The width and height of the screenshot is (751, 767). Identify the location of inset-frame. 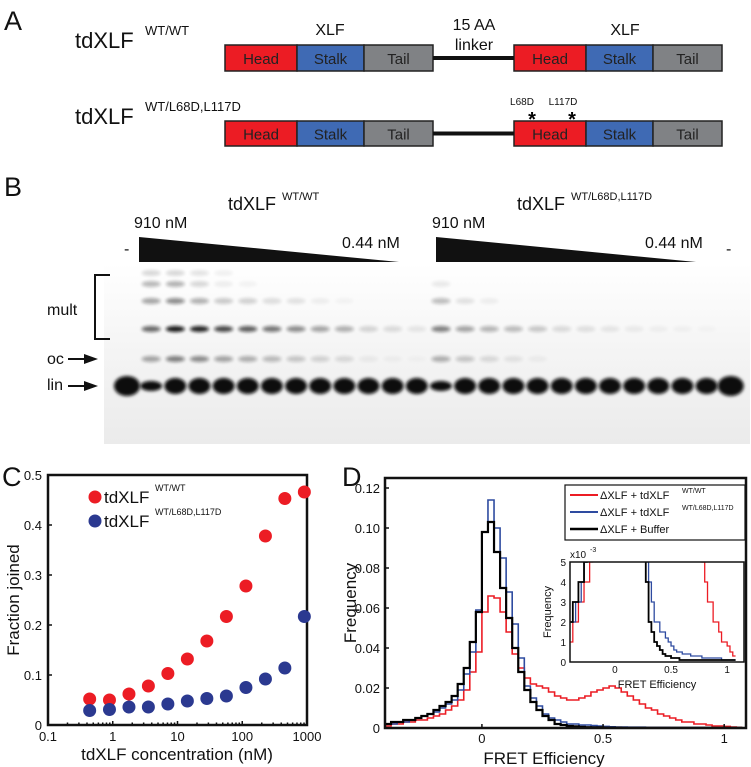
(657, 612).